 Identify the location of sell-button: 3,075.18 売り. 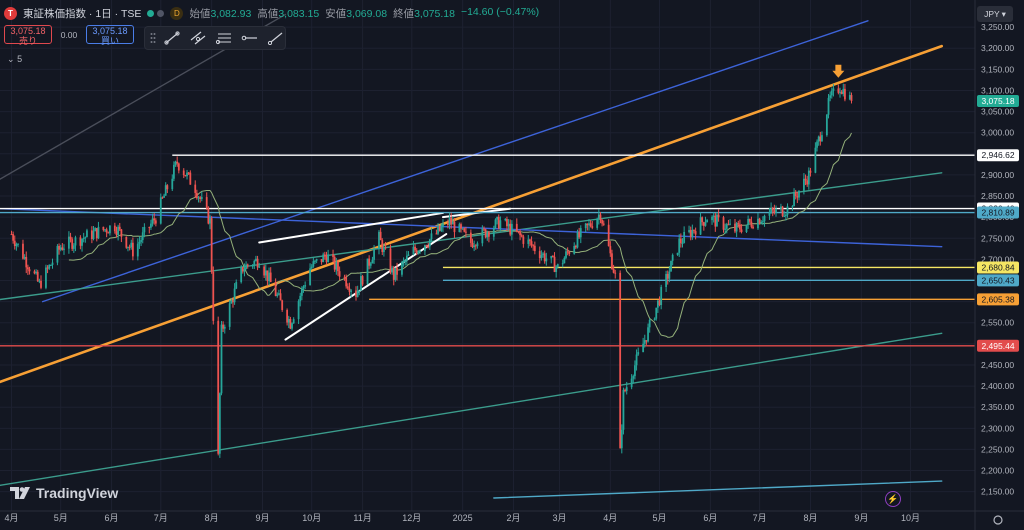
(28, 35).